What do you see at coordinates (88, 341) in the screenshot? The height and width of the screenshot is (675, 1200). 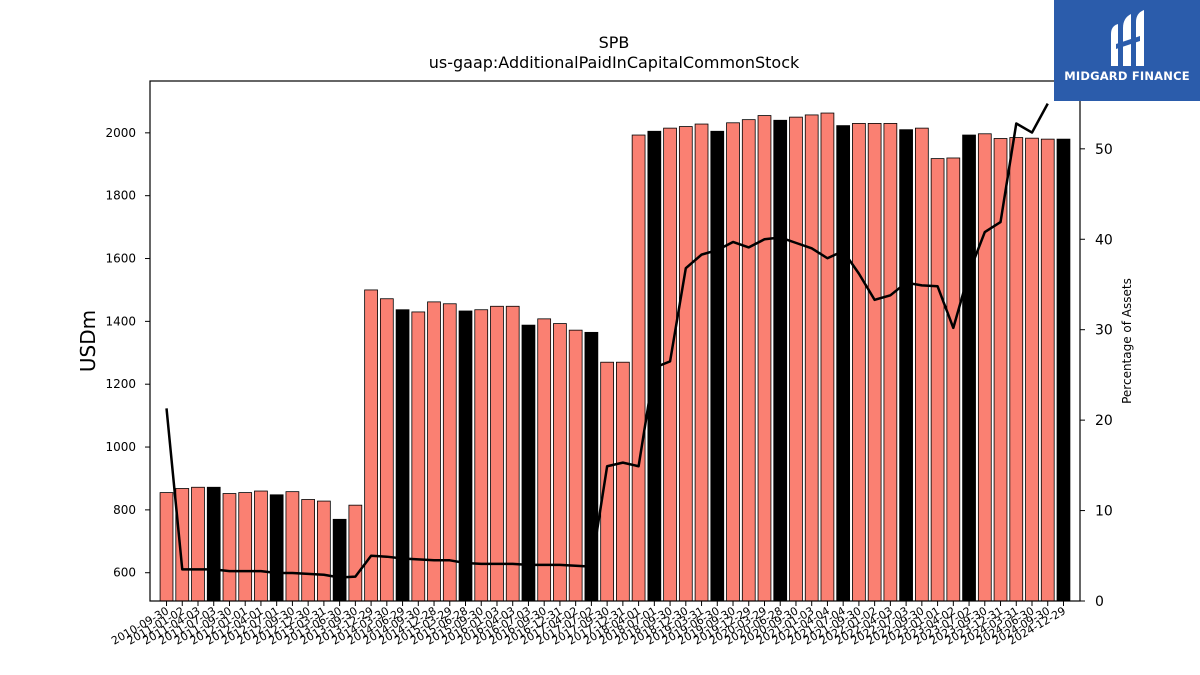 I see `y-axis-label: USDm` at bounding box center [88, 341].